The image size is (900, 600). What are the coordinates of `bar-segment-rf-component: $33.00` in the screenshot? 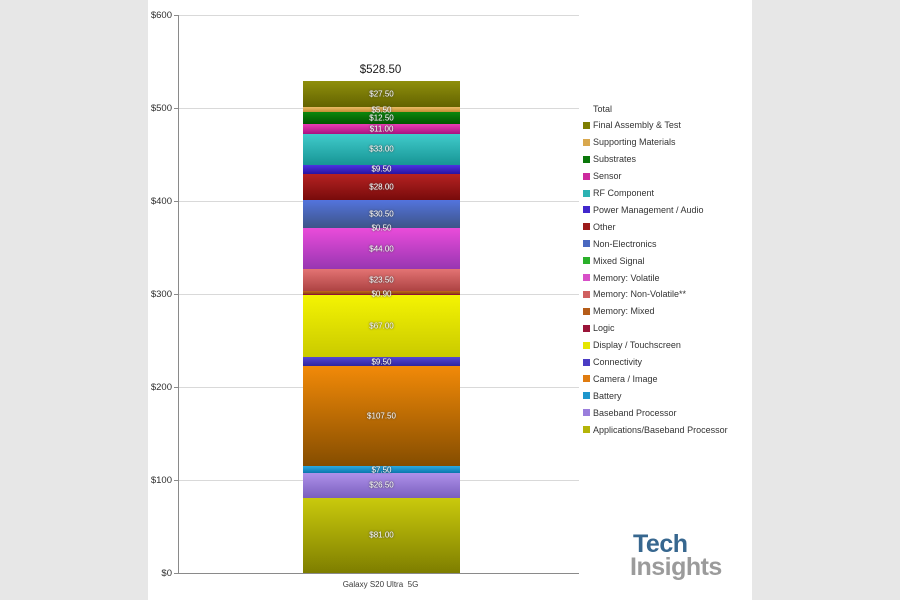 It's located at (381, 149).